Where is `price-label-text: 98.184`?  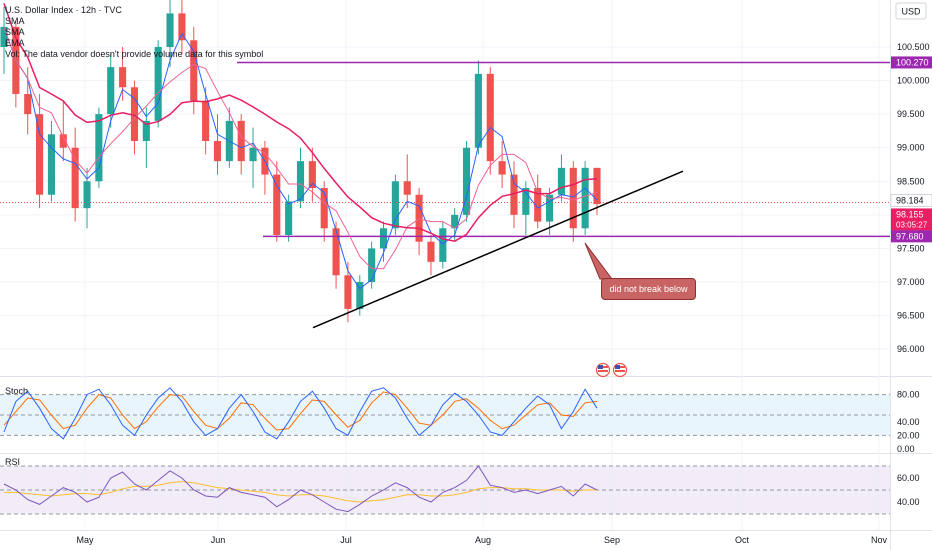 price-label-text: 98.184 is located at coordinates (910, 201).